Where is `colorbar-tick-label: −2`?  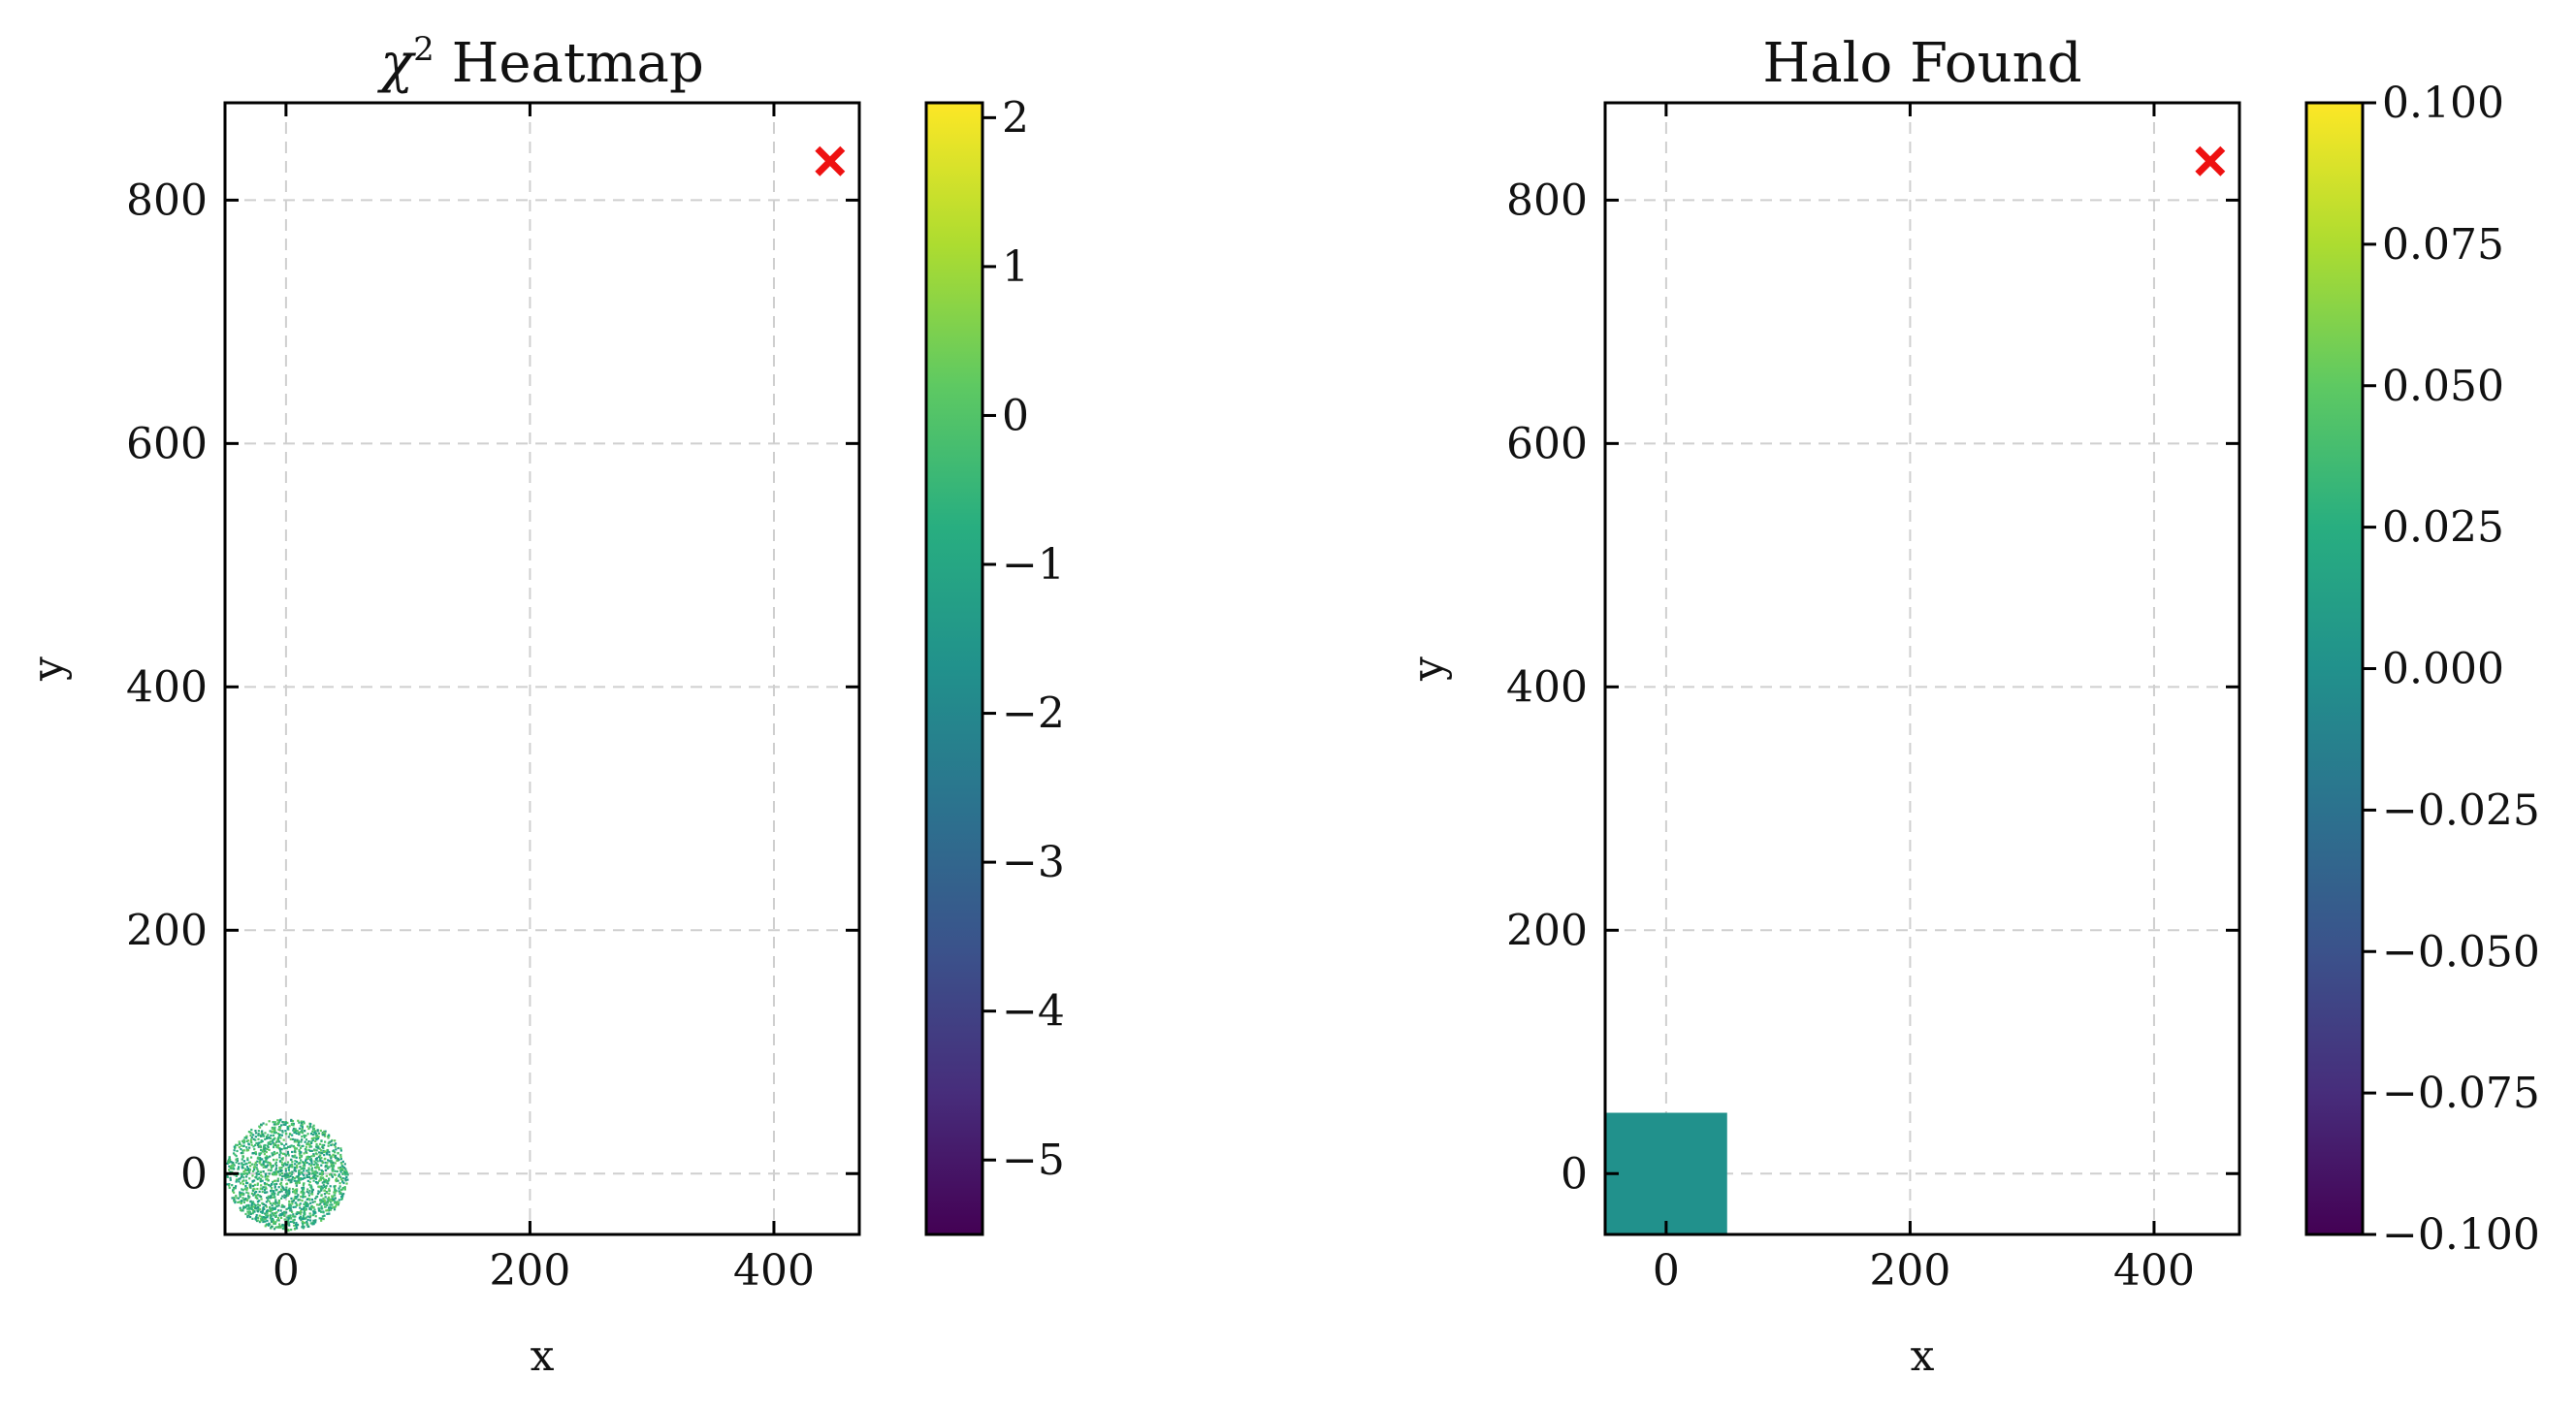 colorbar-tick-label: −2 is located at coordinates (1033, 714).